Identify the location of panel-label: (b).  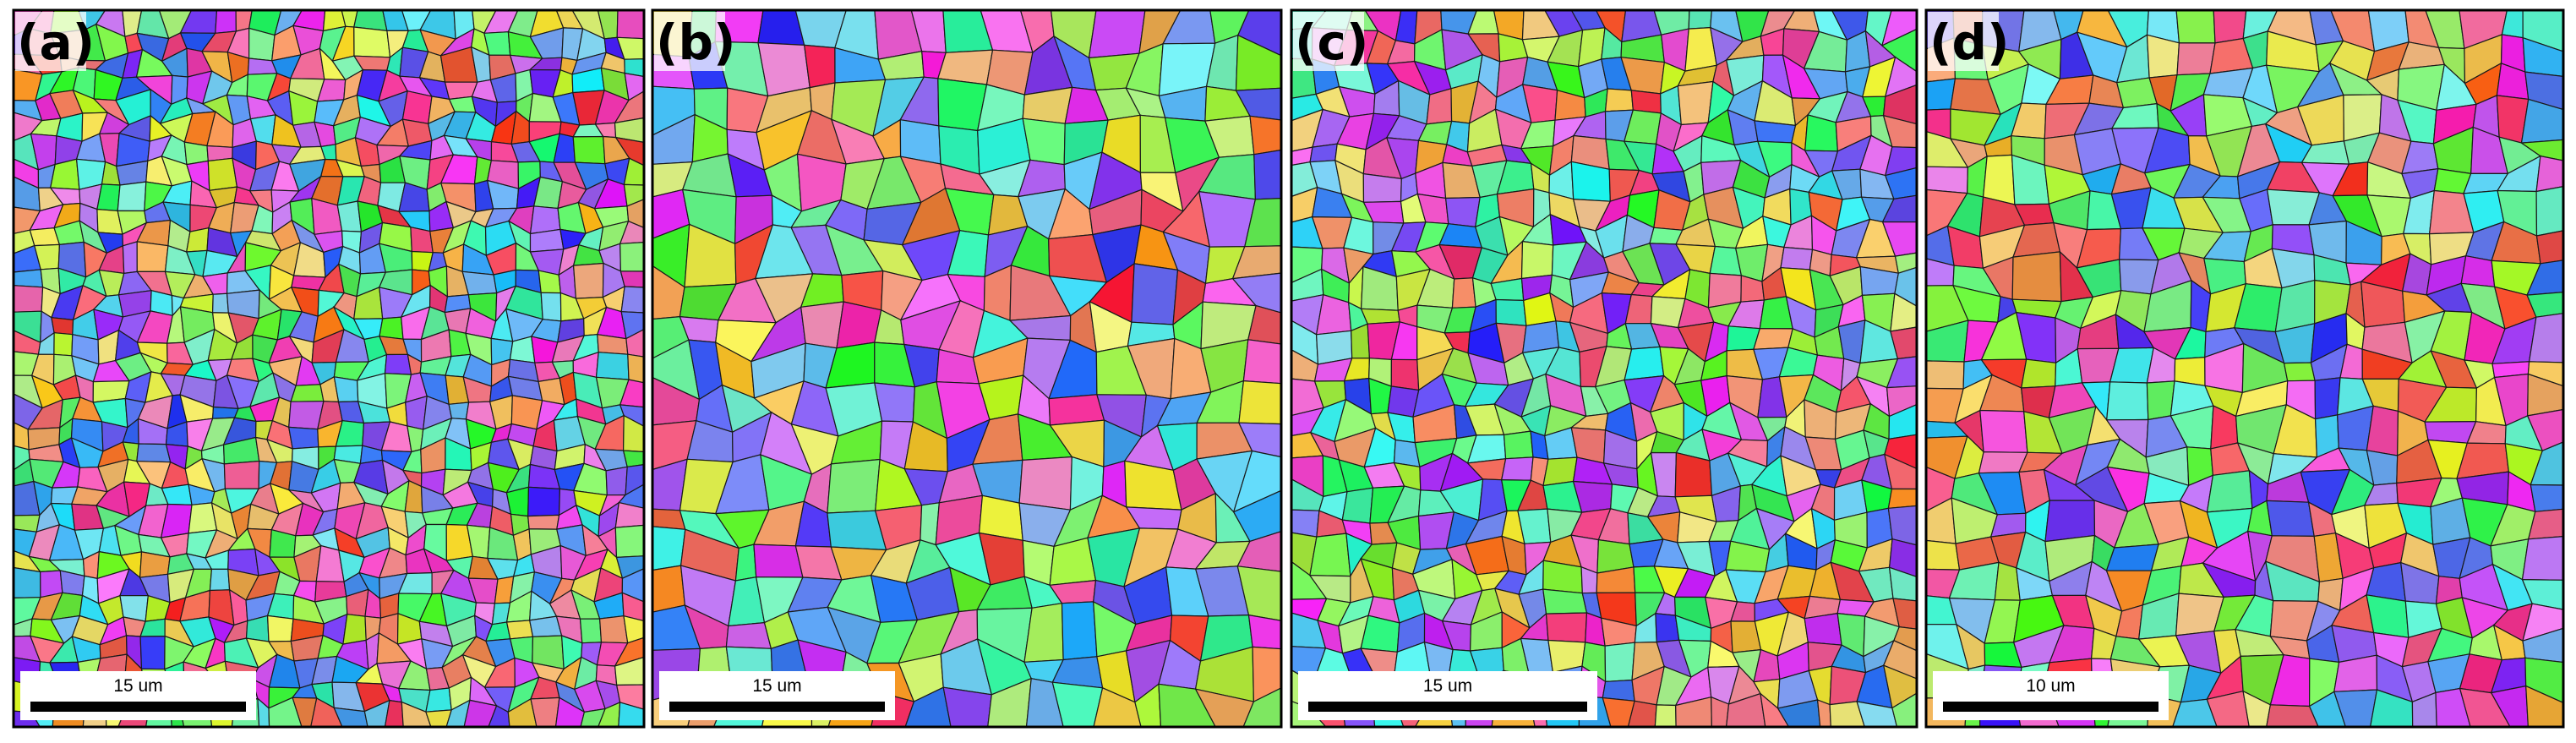
(696, 42).